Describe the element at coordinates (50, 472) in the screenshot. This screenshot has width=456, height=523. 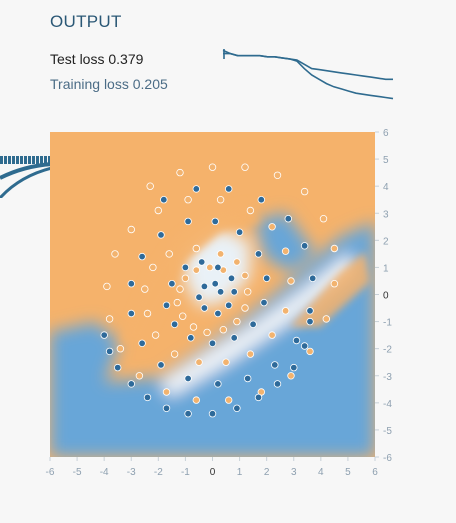
I see `x-tick-label: -6` at that location.